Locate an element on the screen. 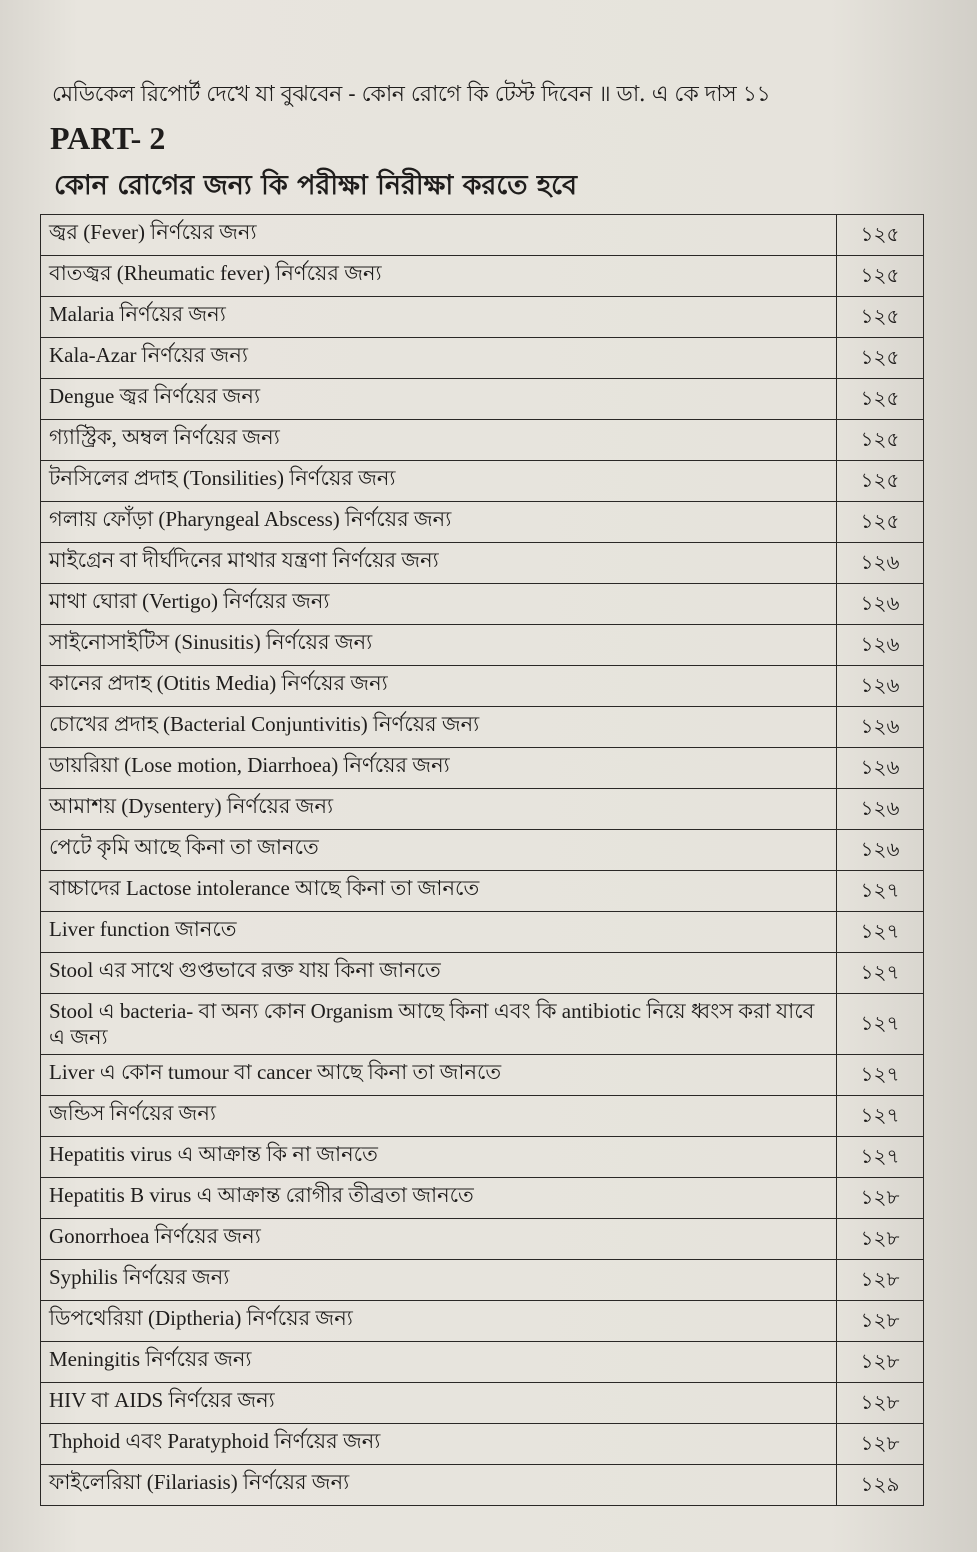 The image size is (977, 1552). topic-cell: Meningitis নির্ণয়ের জন্য is located at coordinates (438, 1362).